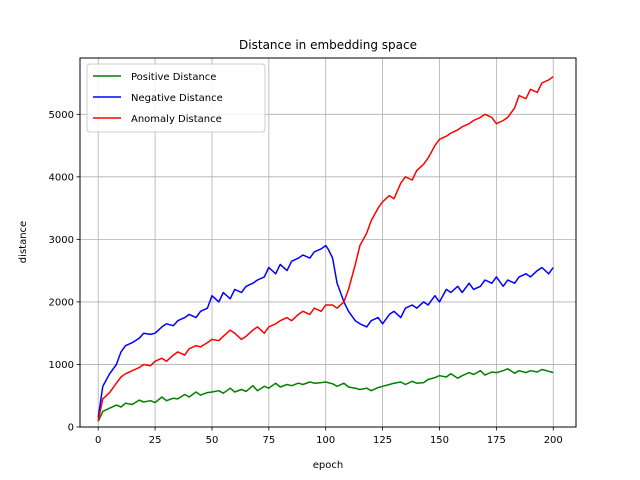 The image size is (640, 480). I want to click on legend-box, so click(176, 98).